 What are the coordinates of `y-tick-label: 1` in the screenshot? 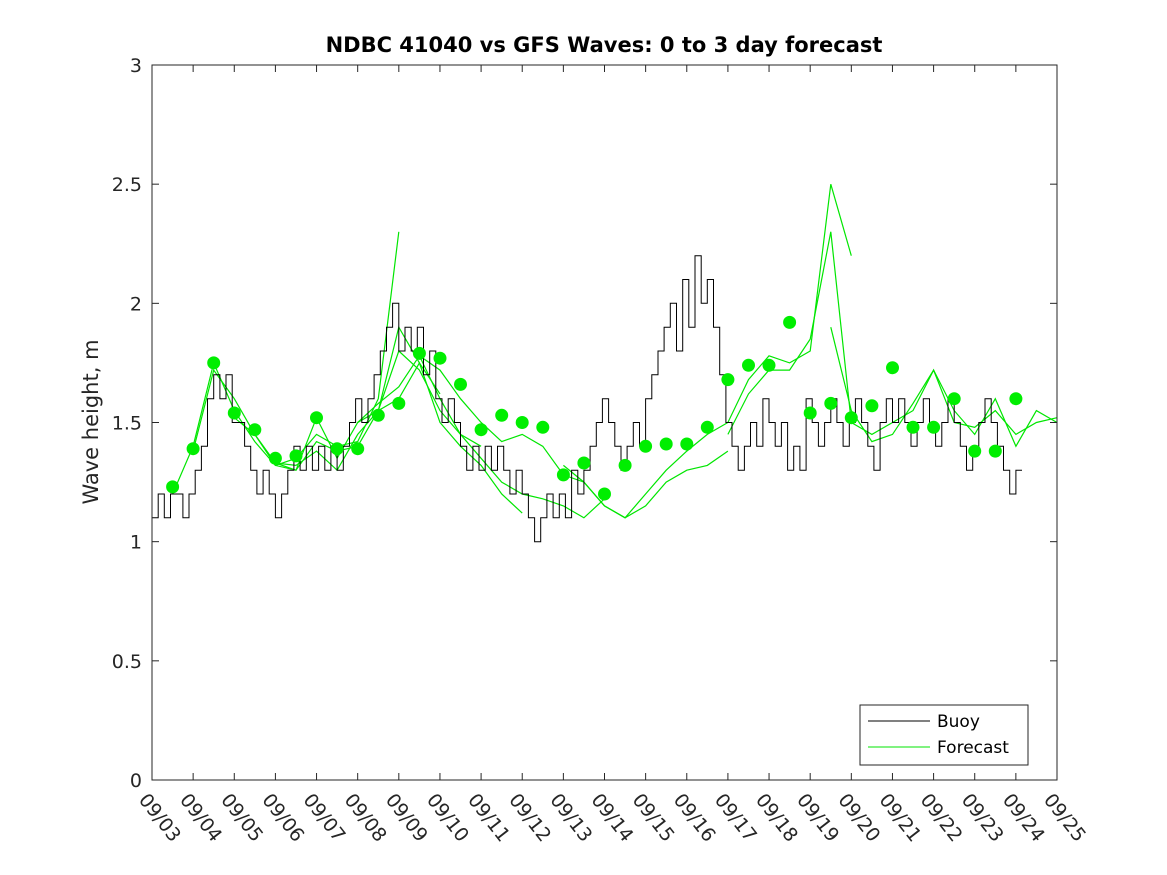 It's located at (136, 543).